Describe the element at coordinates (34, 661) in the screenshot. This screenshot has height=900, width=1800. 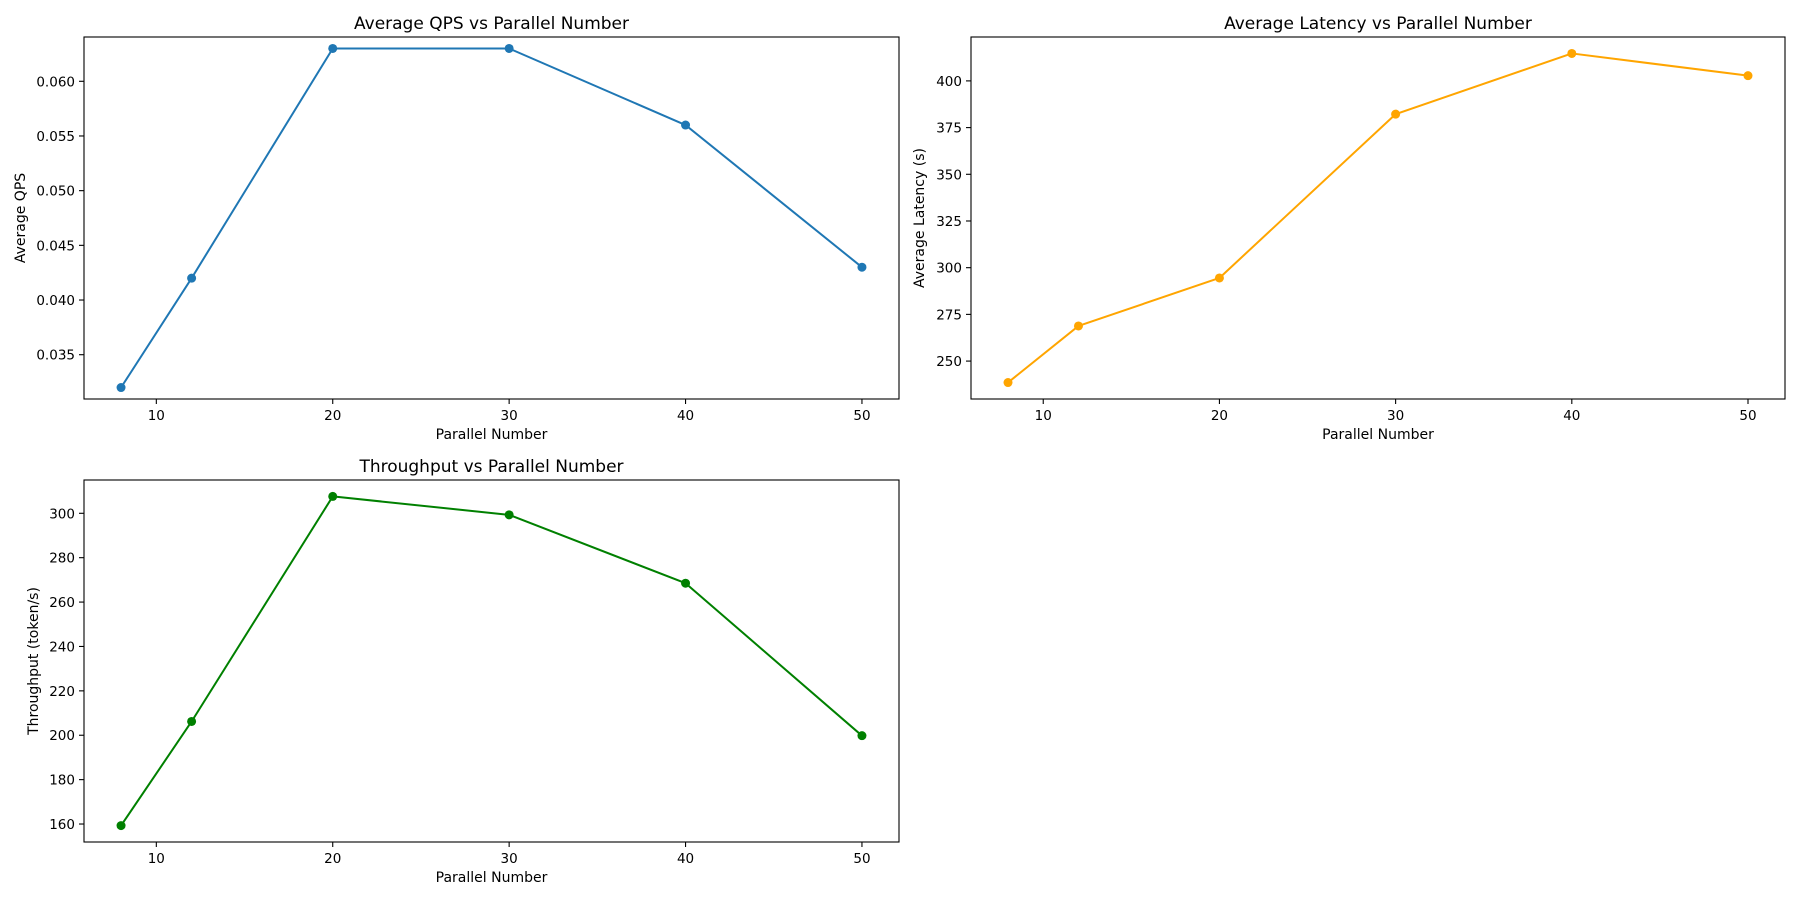
I see `y-axis-label: Throughput (token/s)` at that location.